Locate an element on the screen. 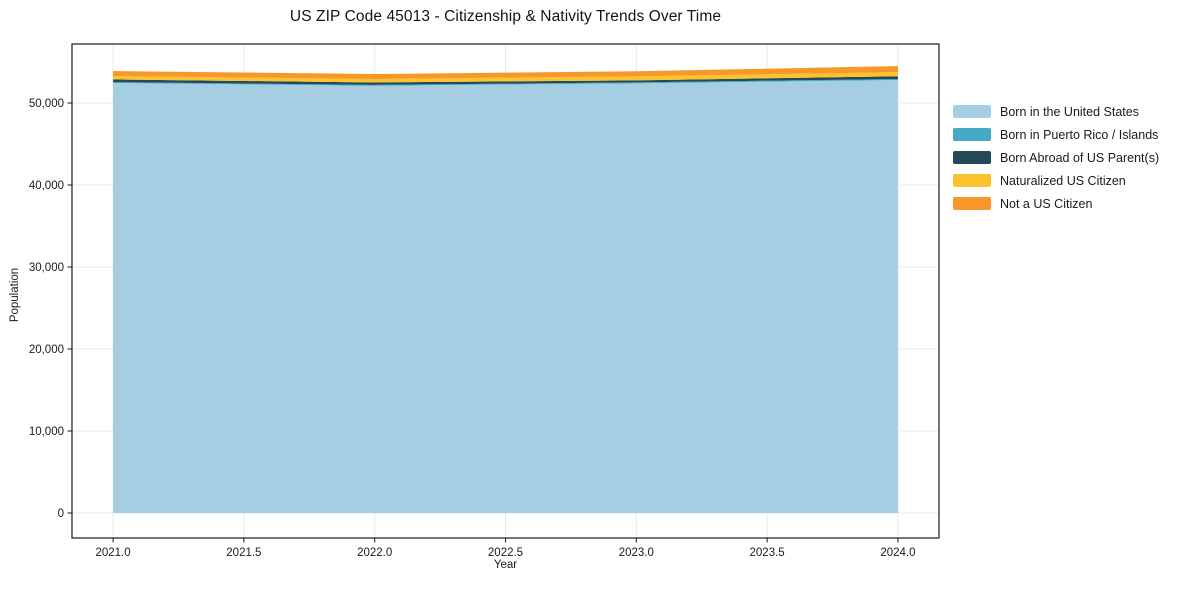 Image resolution: width=1189 pixels, height=590 pixels. legend-label-born-pr-islands: Born in Puerto Rico / Islands is located at coordinates (1079, 134).